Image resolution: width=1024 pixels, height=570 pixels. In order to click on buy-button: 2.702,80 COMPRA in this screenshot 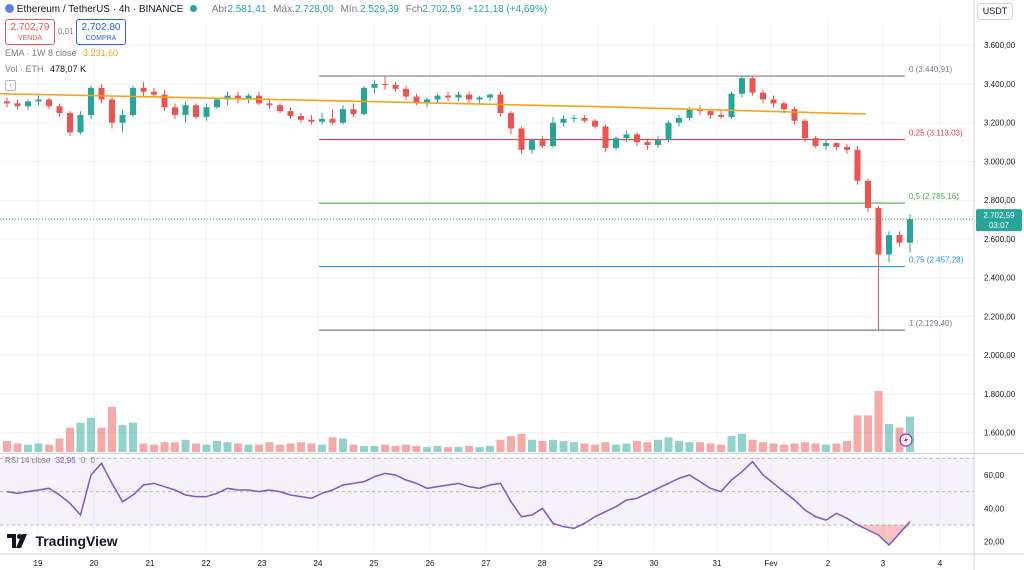, I will do `click(101, 32)`.